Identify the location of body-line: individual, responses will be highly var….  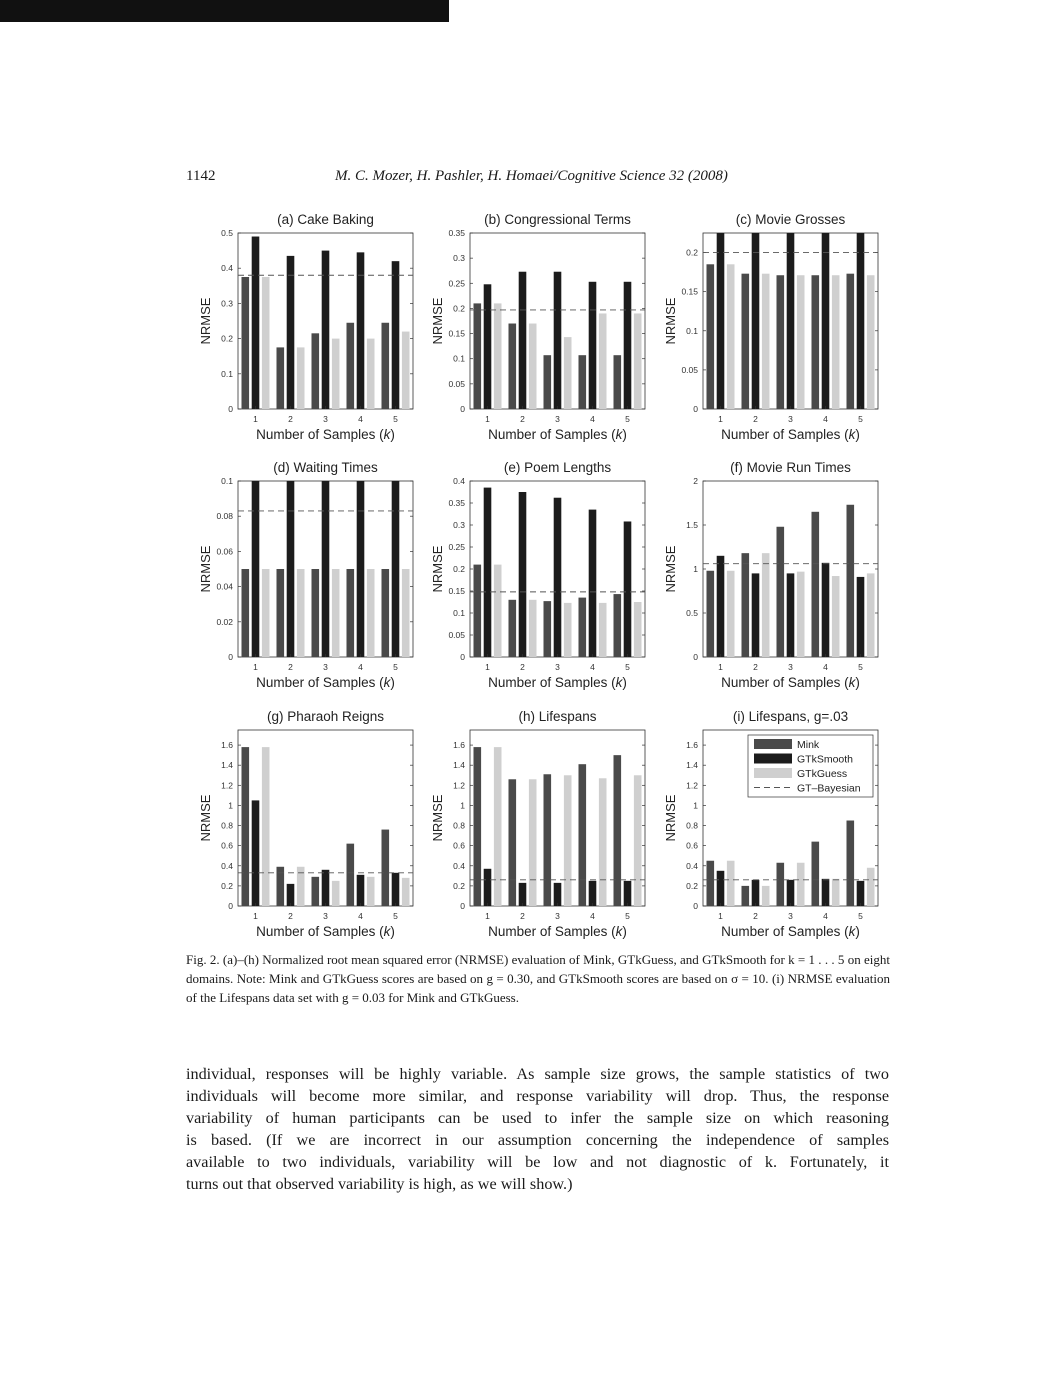
(537, 1074).